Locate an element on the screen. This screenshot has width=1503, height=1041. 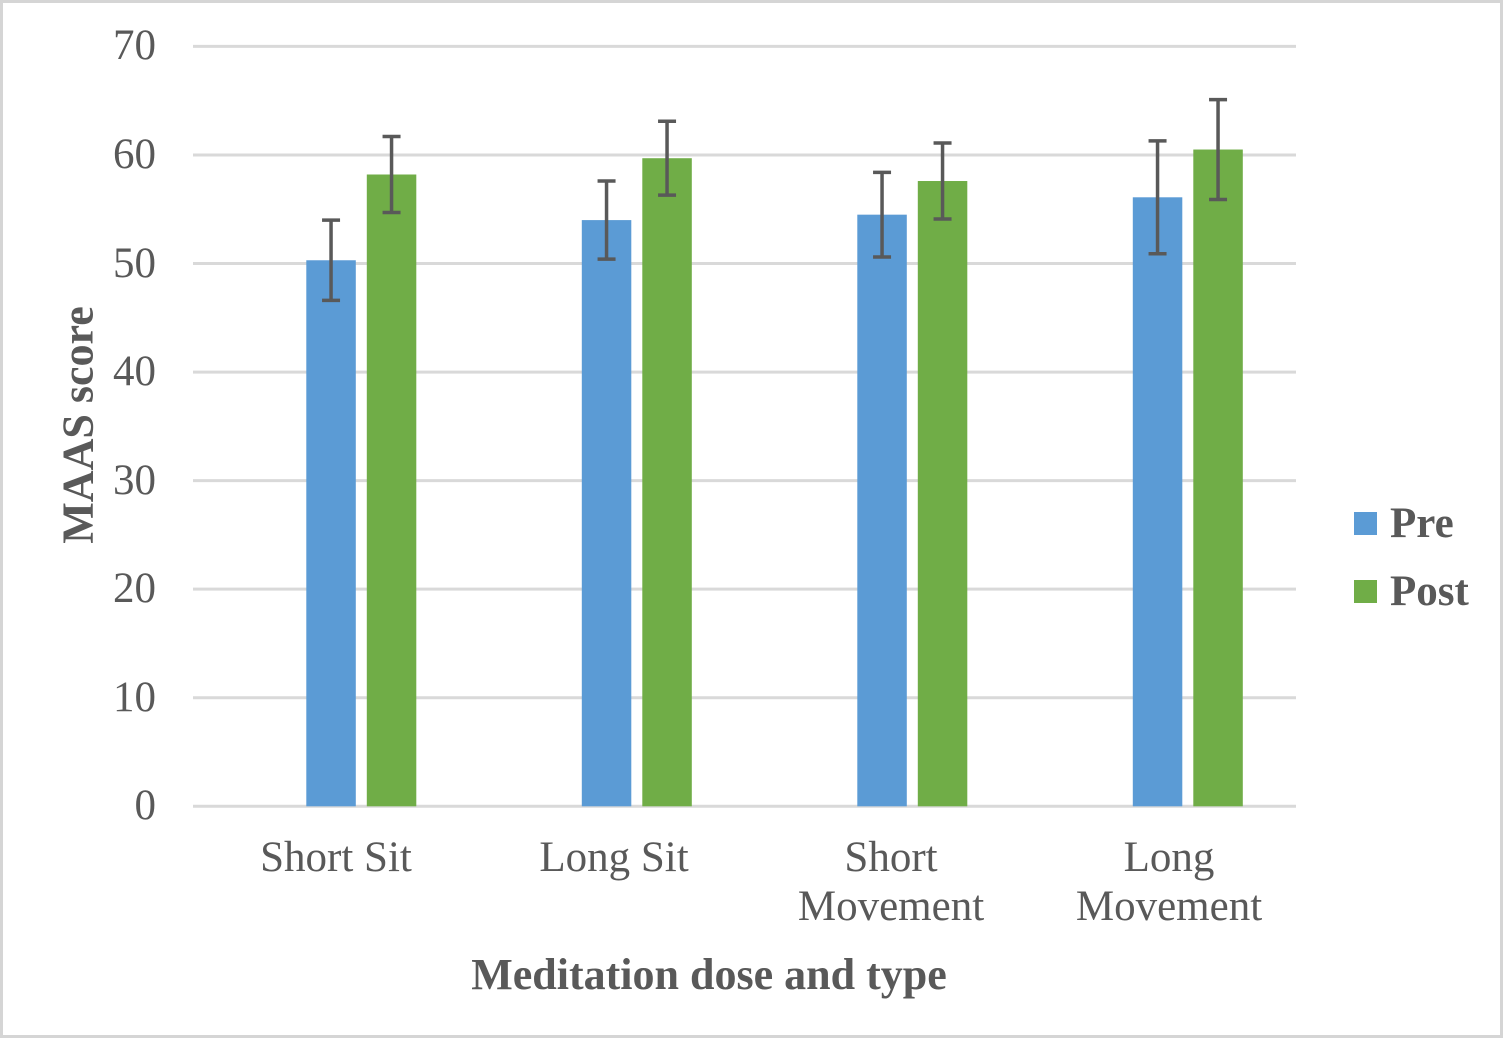
legend-label-pre: Pre is located at coordinates (1422, 523).